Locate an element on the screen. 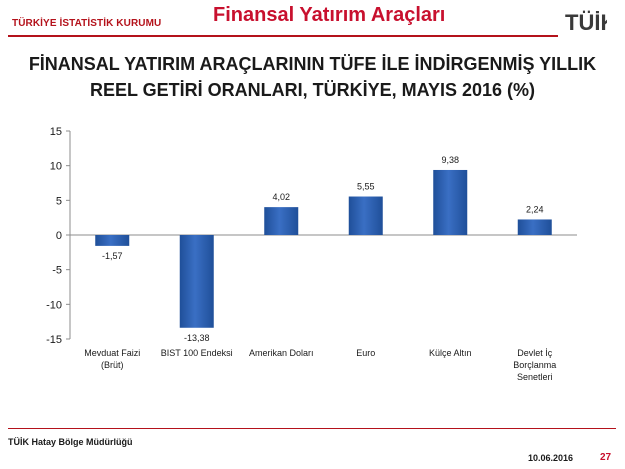 Image resolution: width=625 pixels, height=469 pixels. footer-divider is located at coordinates (312, 428).